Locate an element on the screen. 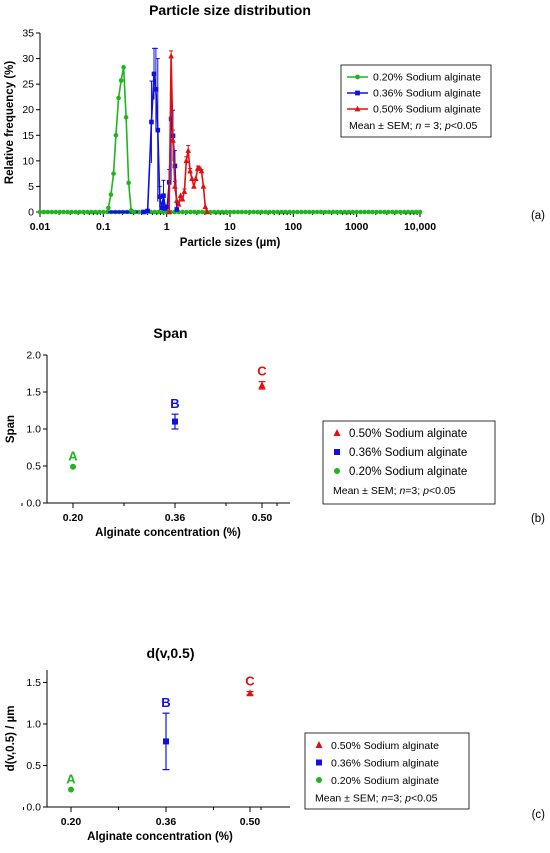 The width and height of the screenshot is (550, 853). legend-note-part: =3; is located at coordinates (414, 491).